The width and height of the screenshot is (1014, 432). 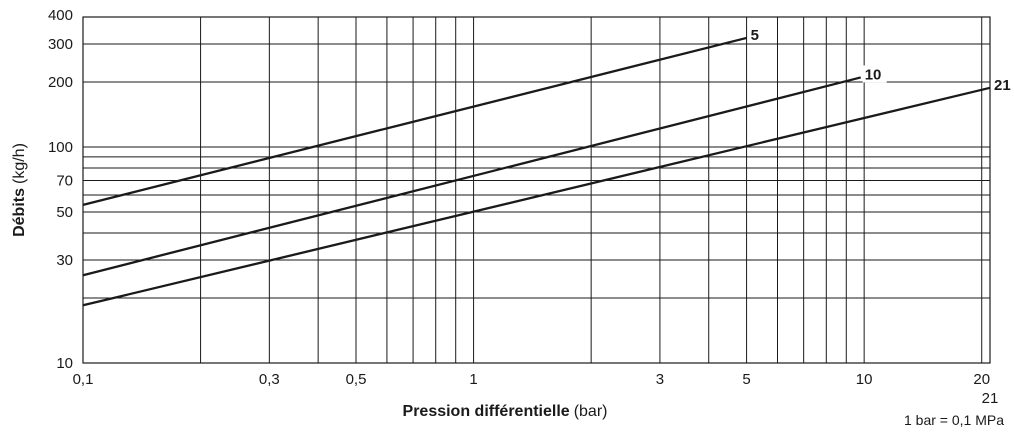 I want to click on y-tick-label: 10, so click(x=64, y=363).